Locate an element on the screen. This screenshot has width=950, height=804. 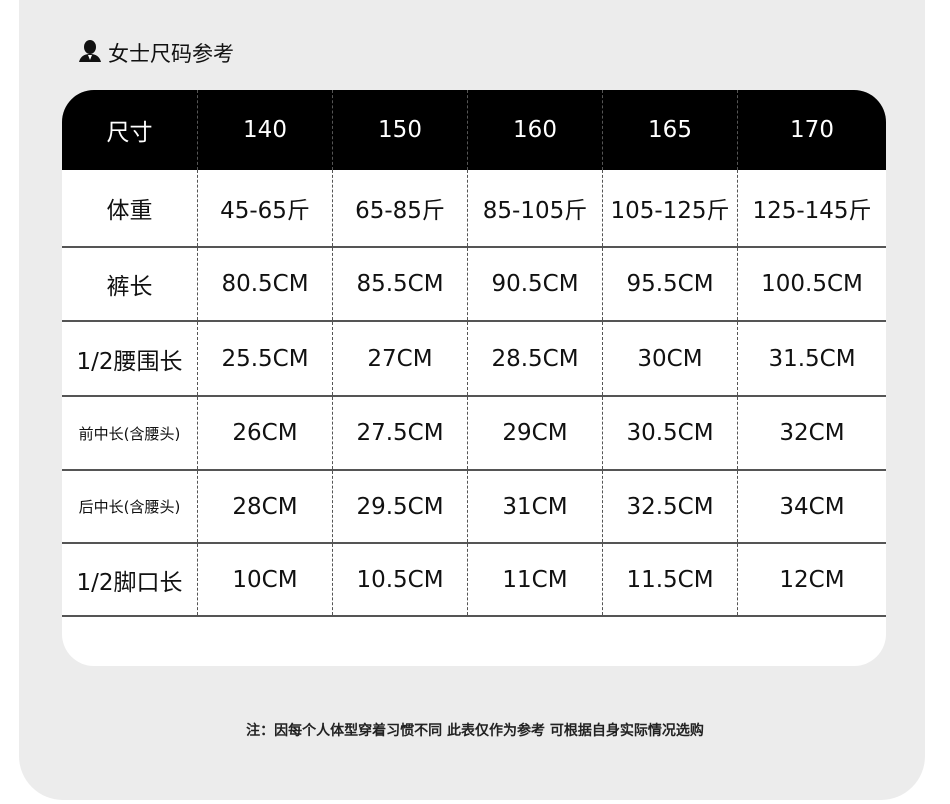
table-cell: 32CM is located at coordinates (811, 433).